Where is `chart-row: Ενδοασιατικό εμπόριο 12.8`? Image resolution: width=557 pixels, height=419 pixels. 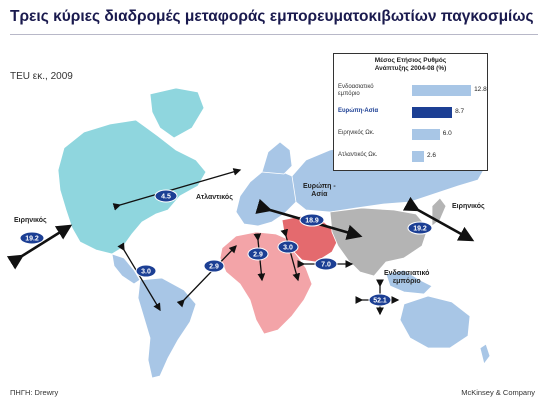
chart-row: Ενδοασιατικό εμπόριο 12.8 is located at coordinates (410, 93).